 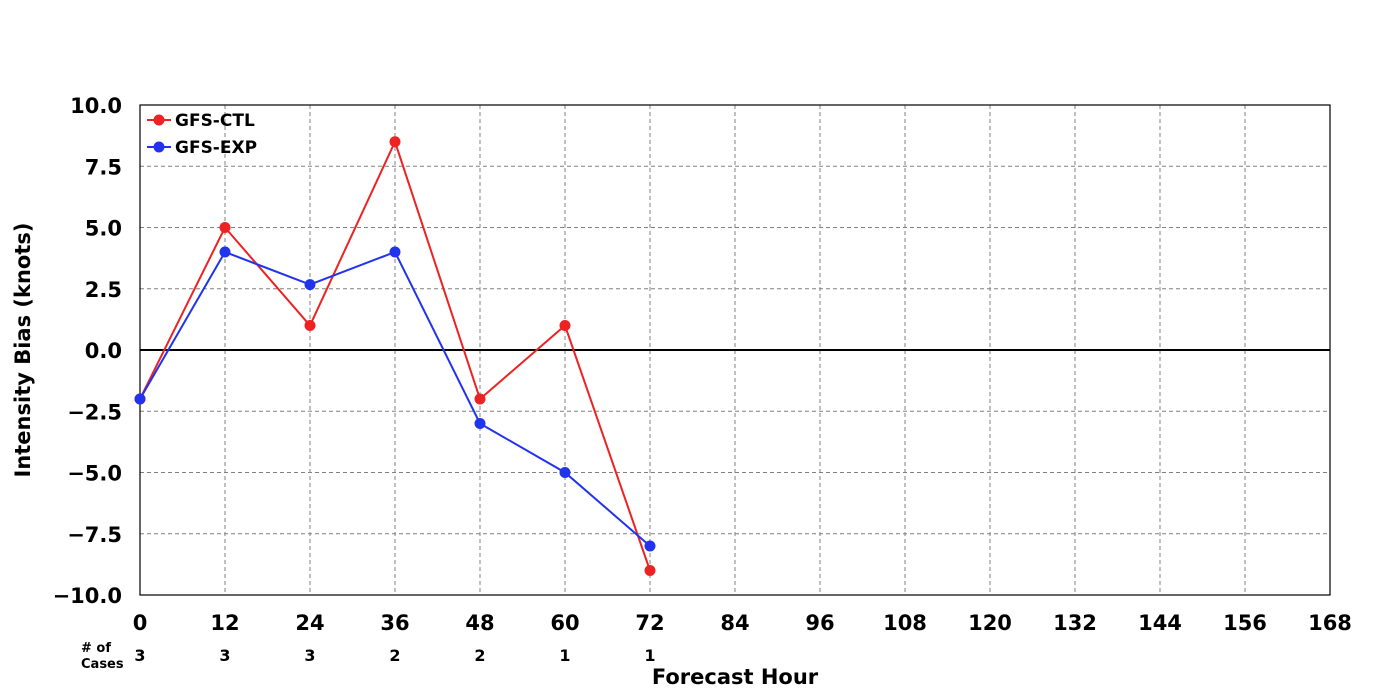 I want to click on x-tick-label: 36, so click(x=394, y=623).